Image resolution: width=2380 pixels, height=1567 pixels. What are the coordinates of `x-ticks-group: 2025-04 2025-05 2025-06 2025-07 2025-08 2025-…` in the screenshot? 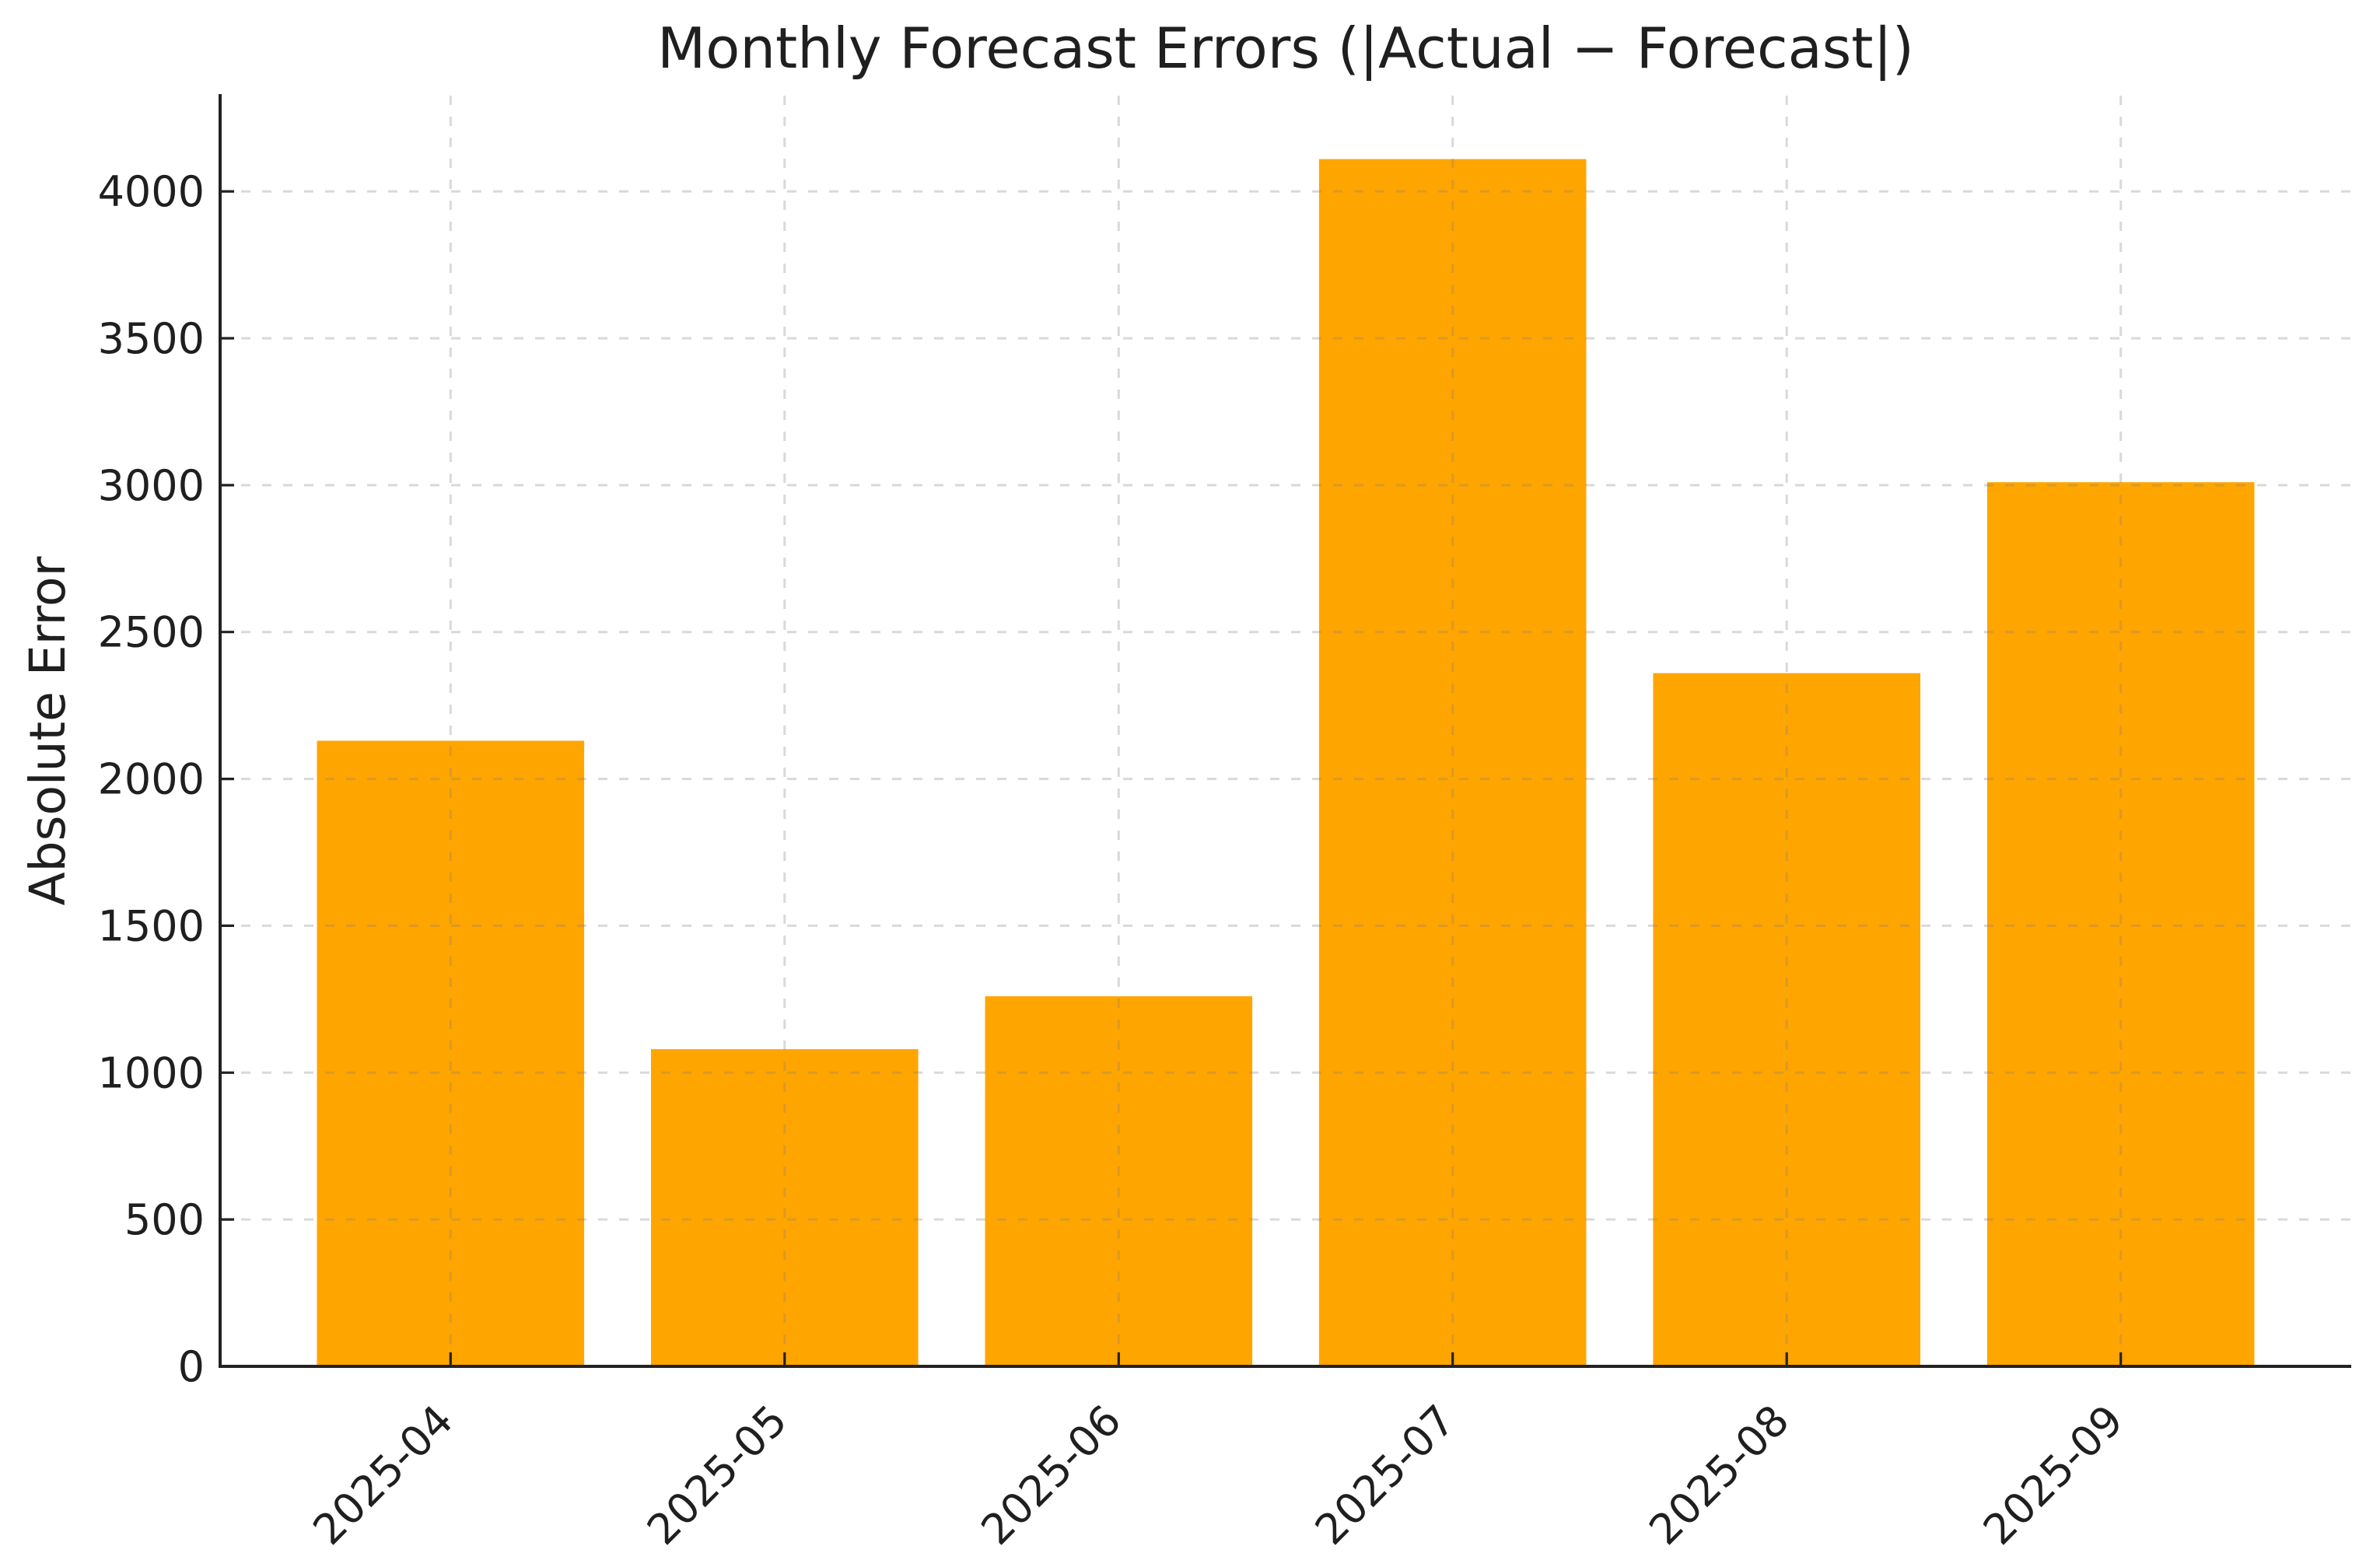 It's located at (1218, 1453).